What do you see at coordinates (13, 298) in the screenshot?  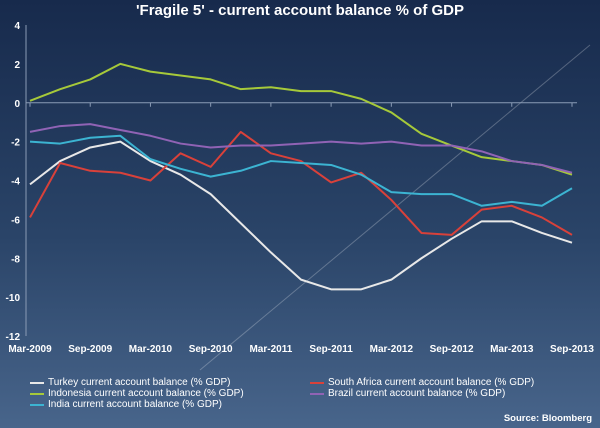 I see `y-tick-label: -10` at bounding box center [13, 298].